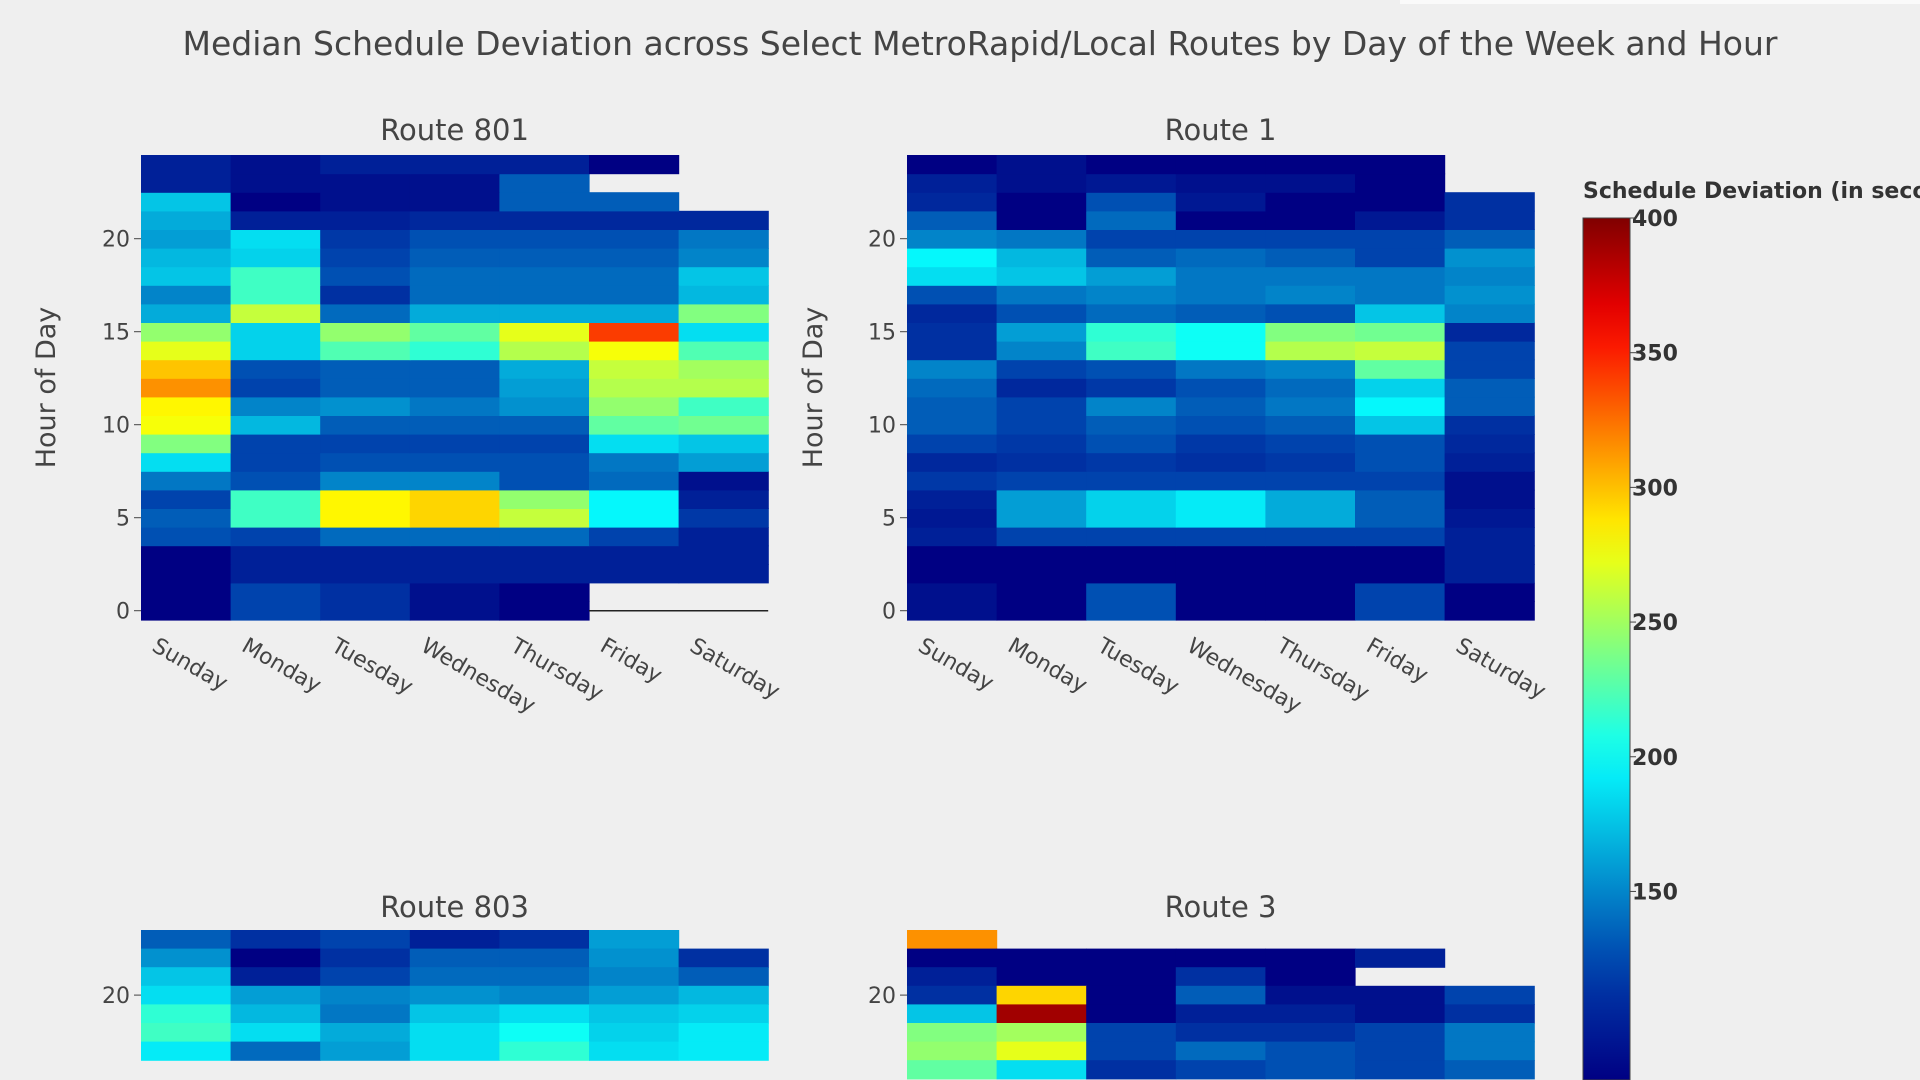 The width and height of the screenshot is (1920, 1080). Describe the element at coordinates (116, 996) in the screenshot. I see `y-tick-label: 20` at that location.